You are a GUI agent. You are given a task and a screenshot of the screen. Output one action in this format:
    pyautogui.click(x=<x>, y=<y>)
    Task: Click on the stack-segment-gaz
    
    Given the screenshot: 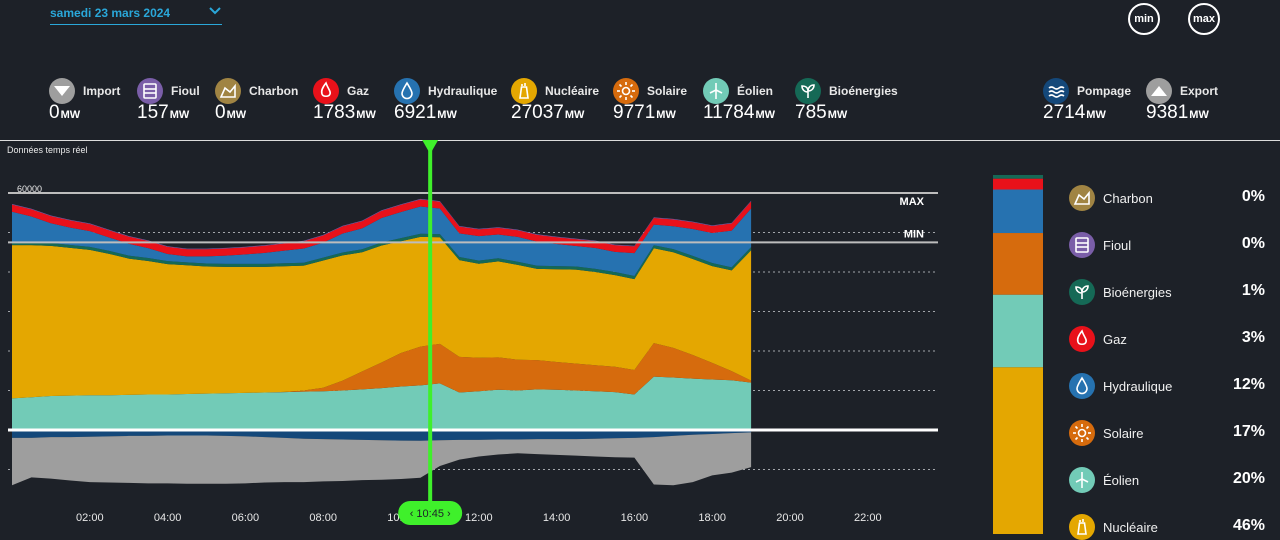 What is the action you would take?
    pyautogui.click(x=1018, y=184)
    